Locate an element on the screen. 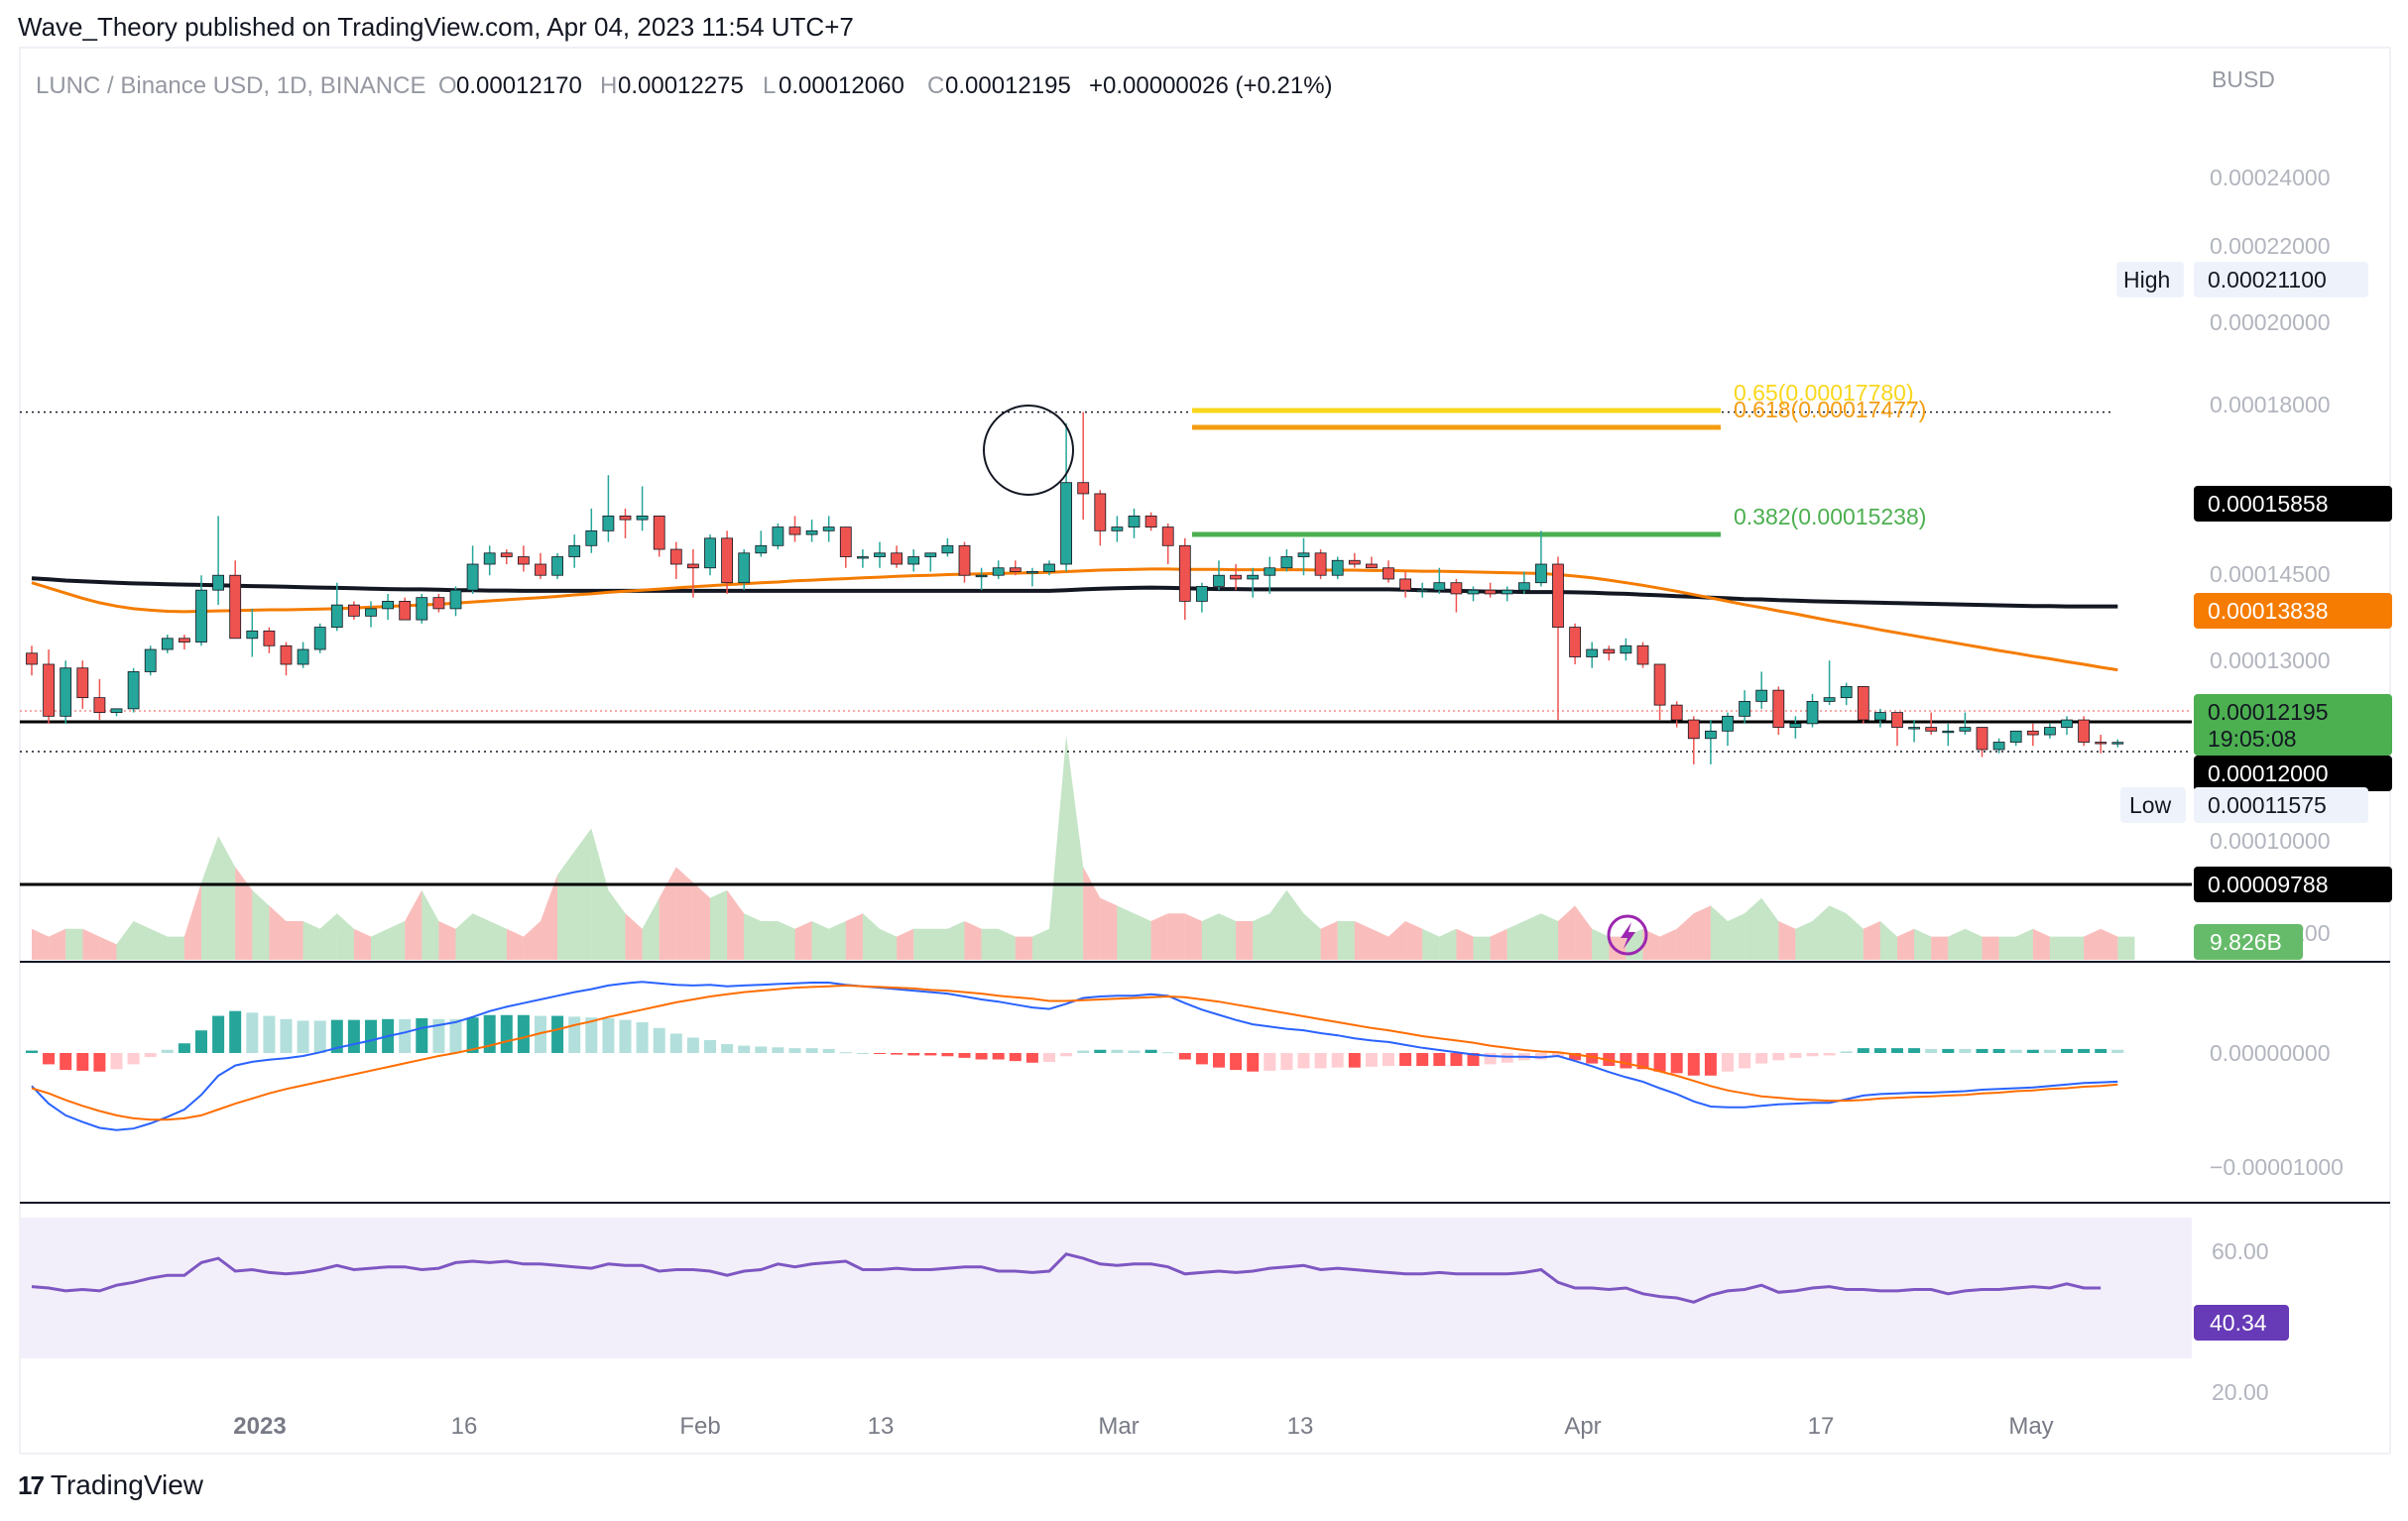 The width and height of the screenshot is (2408, 1521). price-tick: 0.00010000 is located at coordinates (2270, 841).